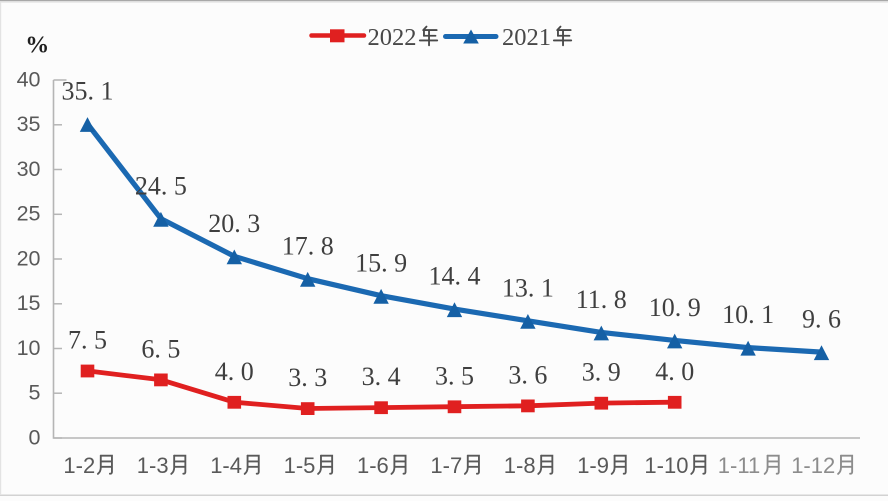 This screenshot has width=888, height=501. Describe the element at coordinates (373, 465) in the screenshot. I see `svg-text: 1-6` at that location.